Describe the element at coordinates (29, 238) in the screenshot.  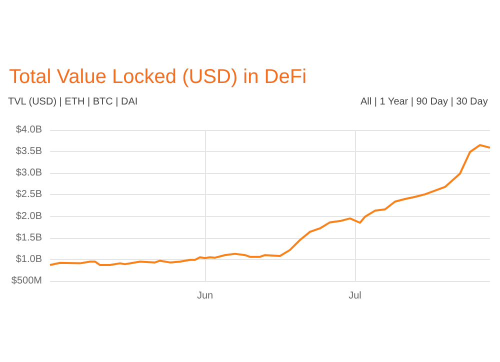
I see `y-tick-label: $1.5B` at that location.